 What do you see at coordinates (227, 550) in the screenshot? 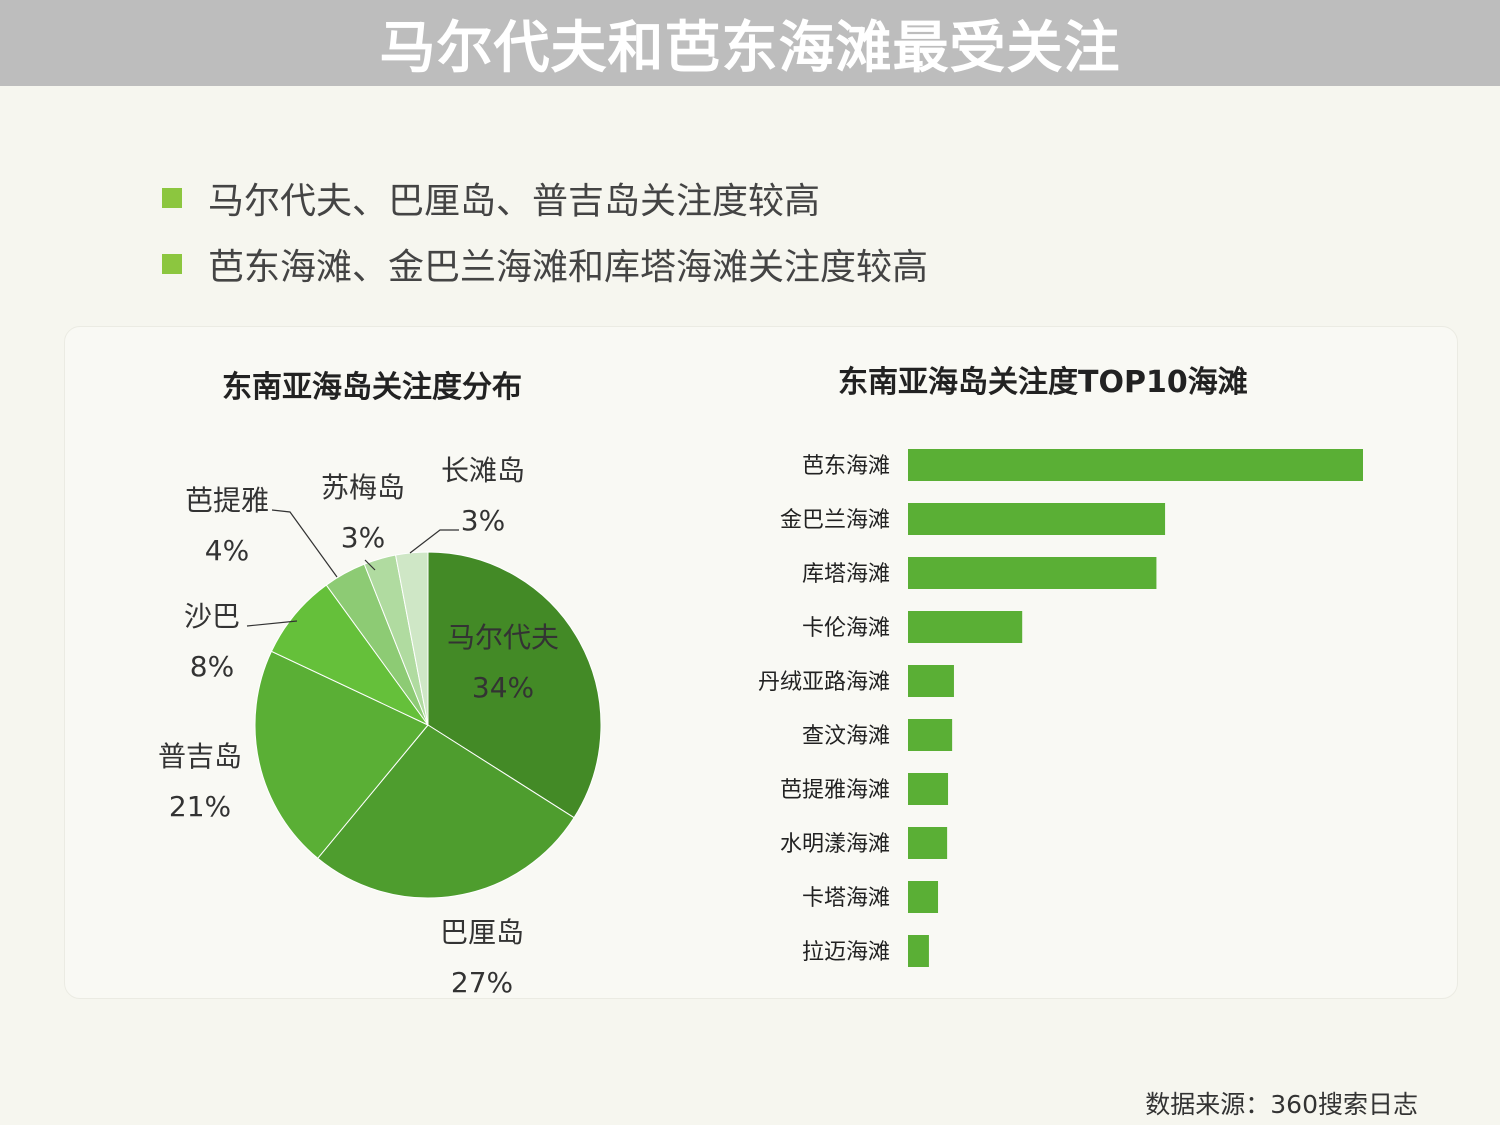
I see `pie-data-label: 4%` at bounding box center [227, 550].